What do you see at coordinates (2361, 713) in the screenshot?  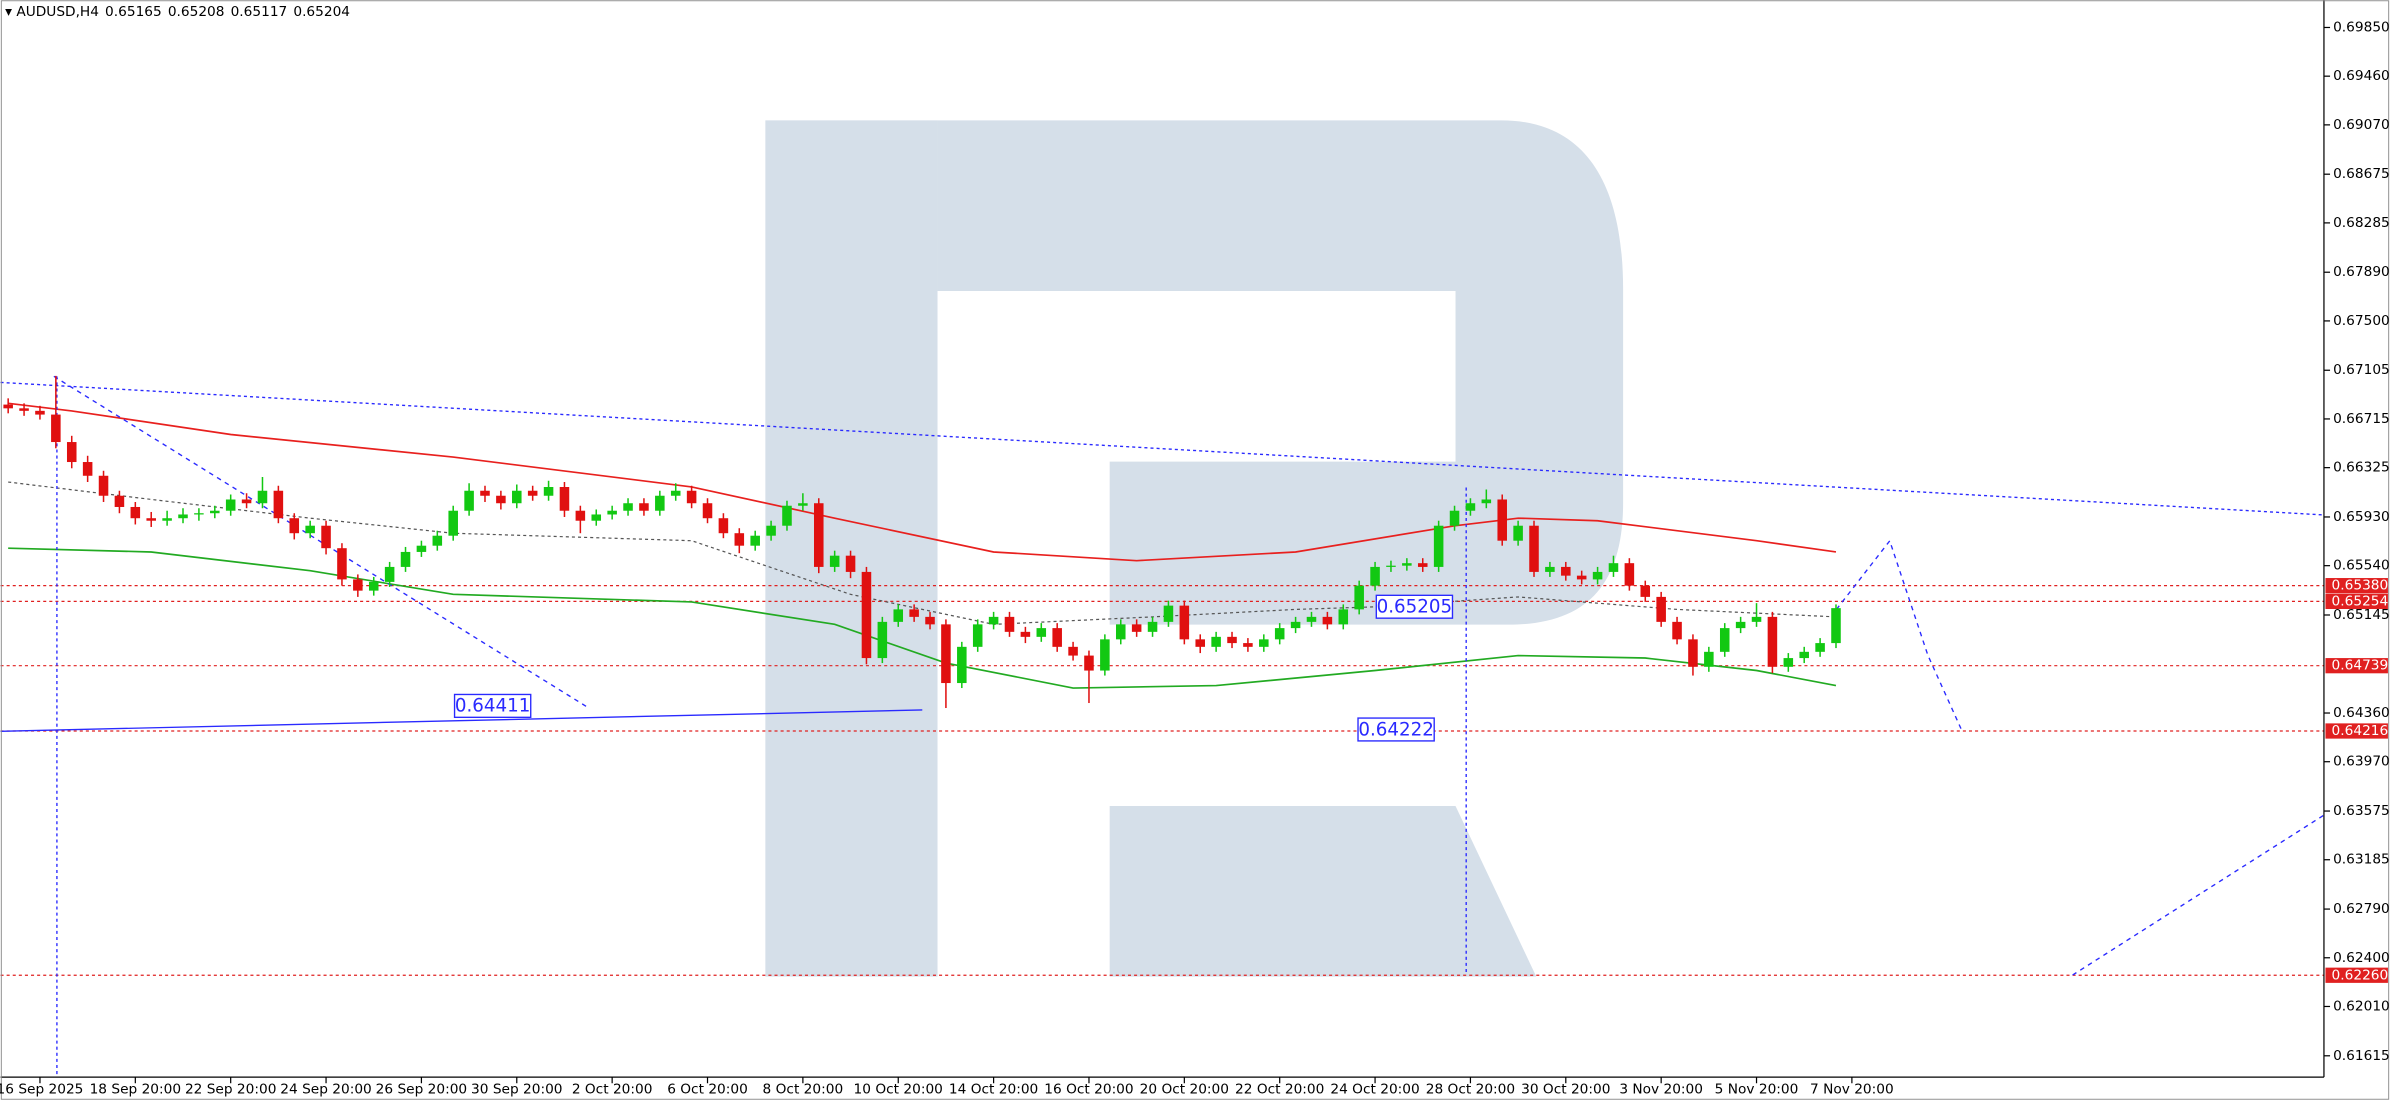 I see `y-tick-label: 0.64360` at bounding box center [2361, 713].